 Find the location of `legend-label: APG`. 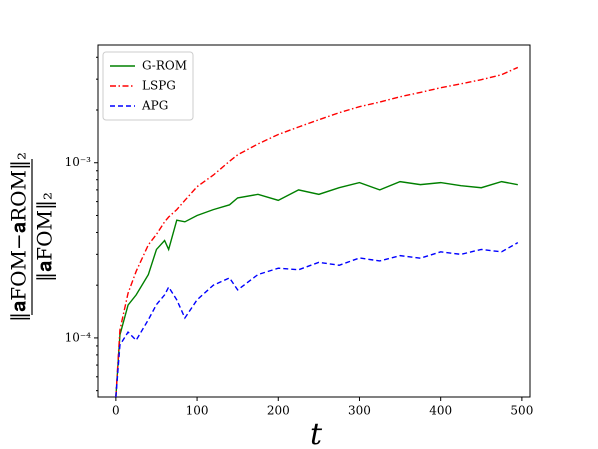

legend-label: APG is located at coordinates (154, 106).